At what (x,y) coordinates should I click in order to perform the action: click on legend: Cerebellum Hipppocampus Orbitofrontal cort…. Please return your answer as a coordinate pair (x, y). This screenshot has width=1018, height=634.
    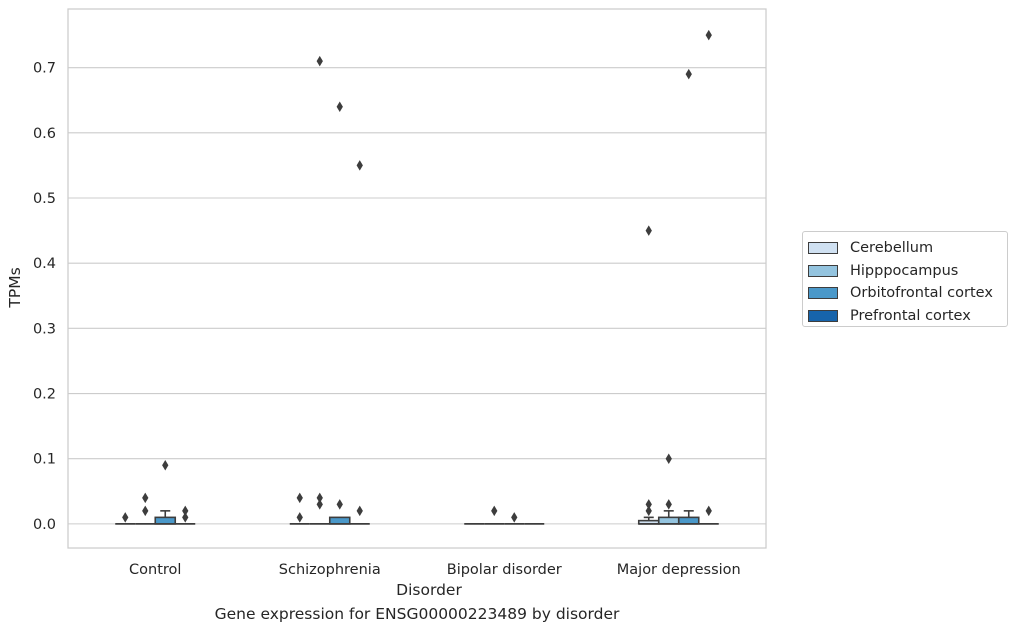
    Looking at the image, I should click on (905, 279).